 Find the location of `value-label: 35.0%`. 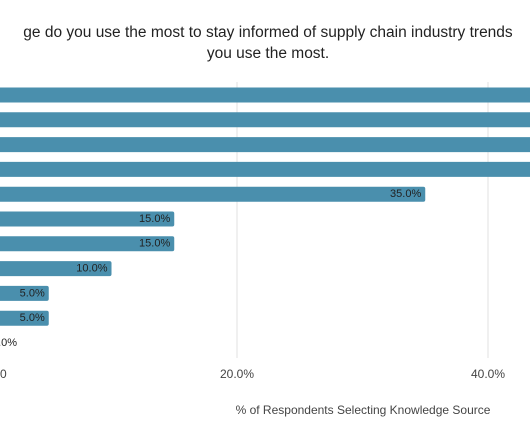

value-label: 35.0% is located at coordinates (405, 194).